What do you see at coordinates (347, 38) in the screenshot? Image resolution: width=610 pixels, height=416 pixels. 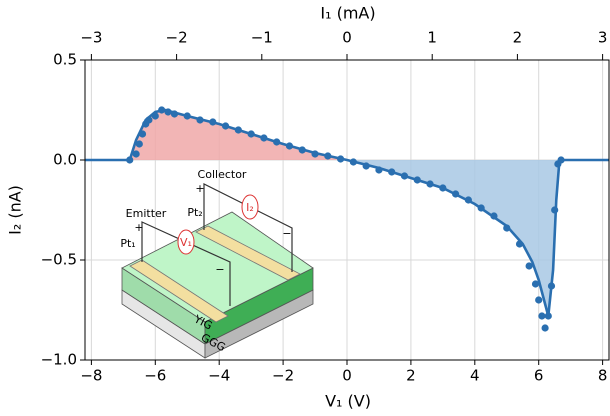 I see `top-x-tick-label: 0` at bounding box center [347, 38].